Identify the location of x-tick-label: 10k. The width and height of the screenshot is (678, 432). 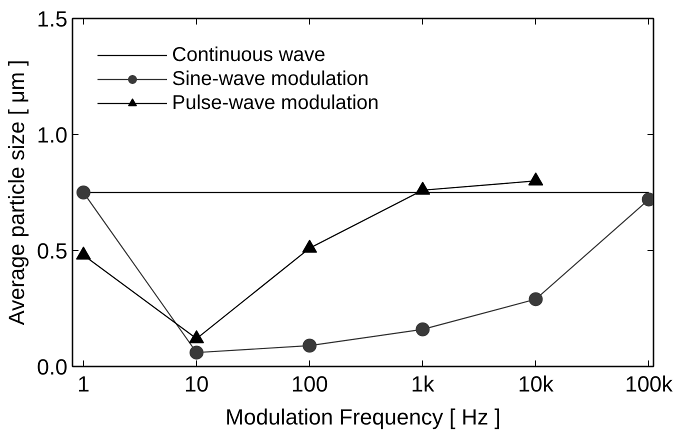
(536, 384).